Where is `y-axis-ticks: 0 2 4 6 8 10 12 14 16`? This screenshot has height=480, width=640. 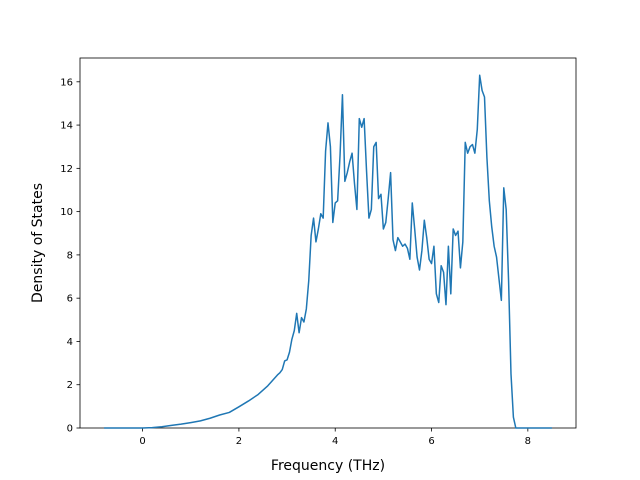 y-axis-ticks: 0 2 4 6 8 10 12 14 16 is located at coordinates (70, 256).